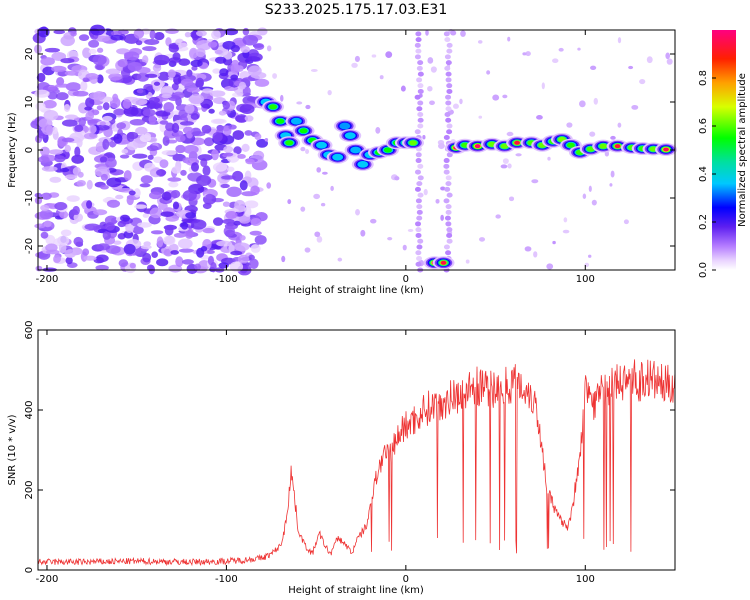  Describe the element at coordinates (12, 150) in the screenshot. I see `heatmap-ylabel: Frequency (Hz)` at that location.